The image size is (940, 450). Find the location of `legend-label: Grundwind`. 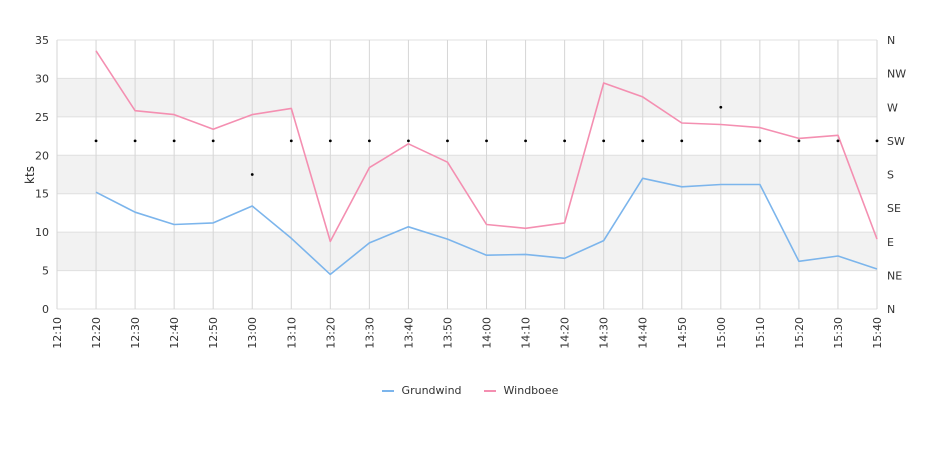

legend-label: Grundwind is located at coordinates (431, 390).